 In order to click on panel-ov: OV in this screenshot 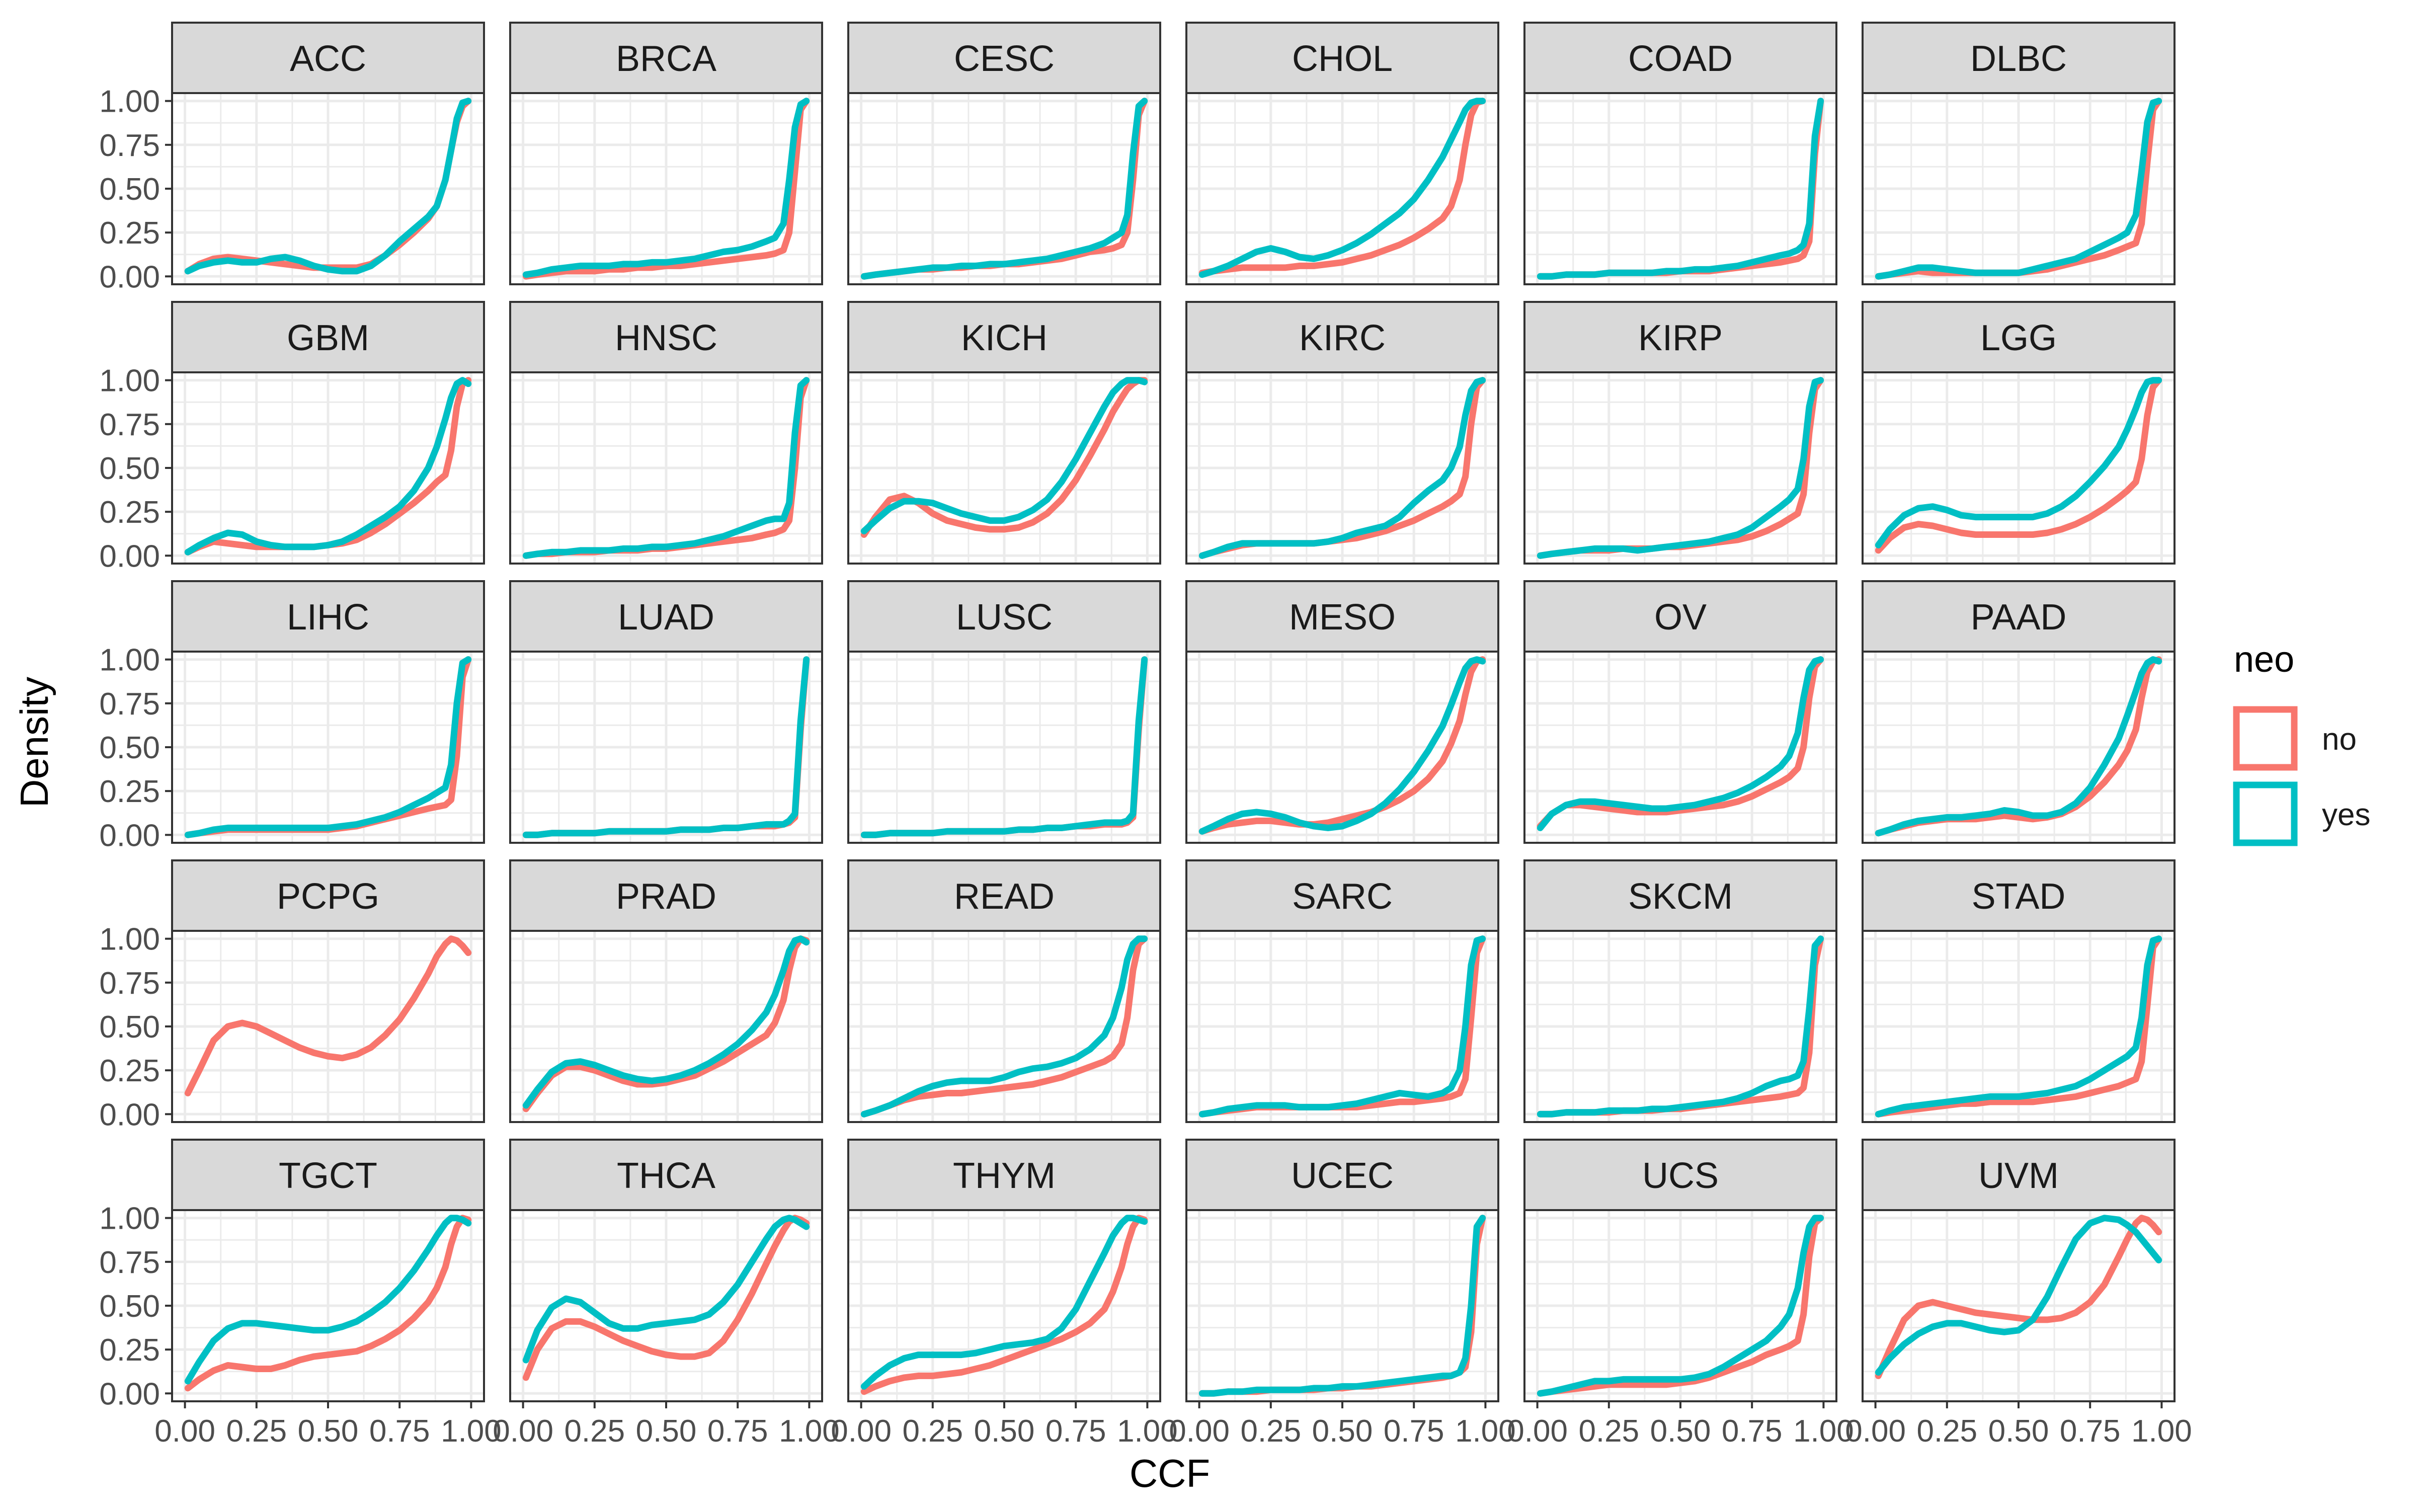, I will do `click(1680, 712)`.